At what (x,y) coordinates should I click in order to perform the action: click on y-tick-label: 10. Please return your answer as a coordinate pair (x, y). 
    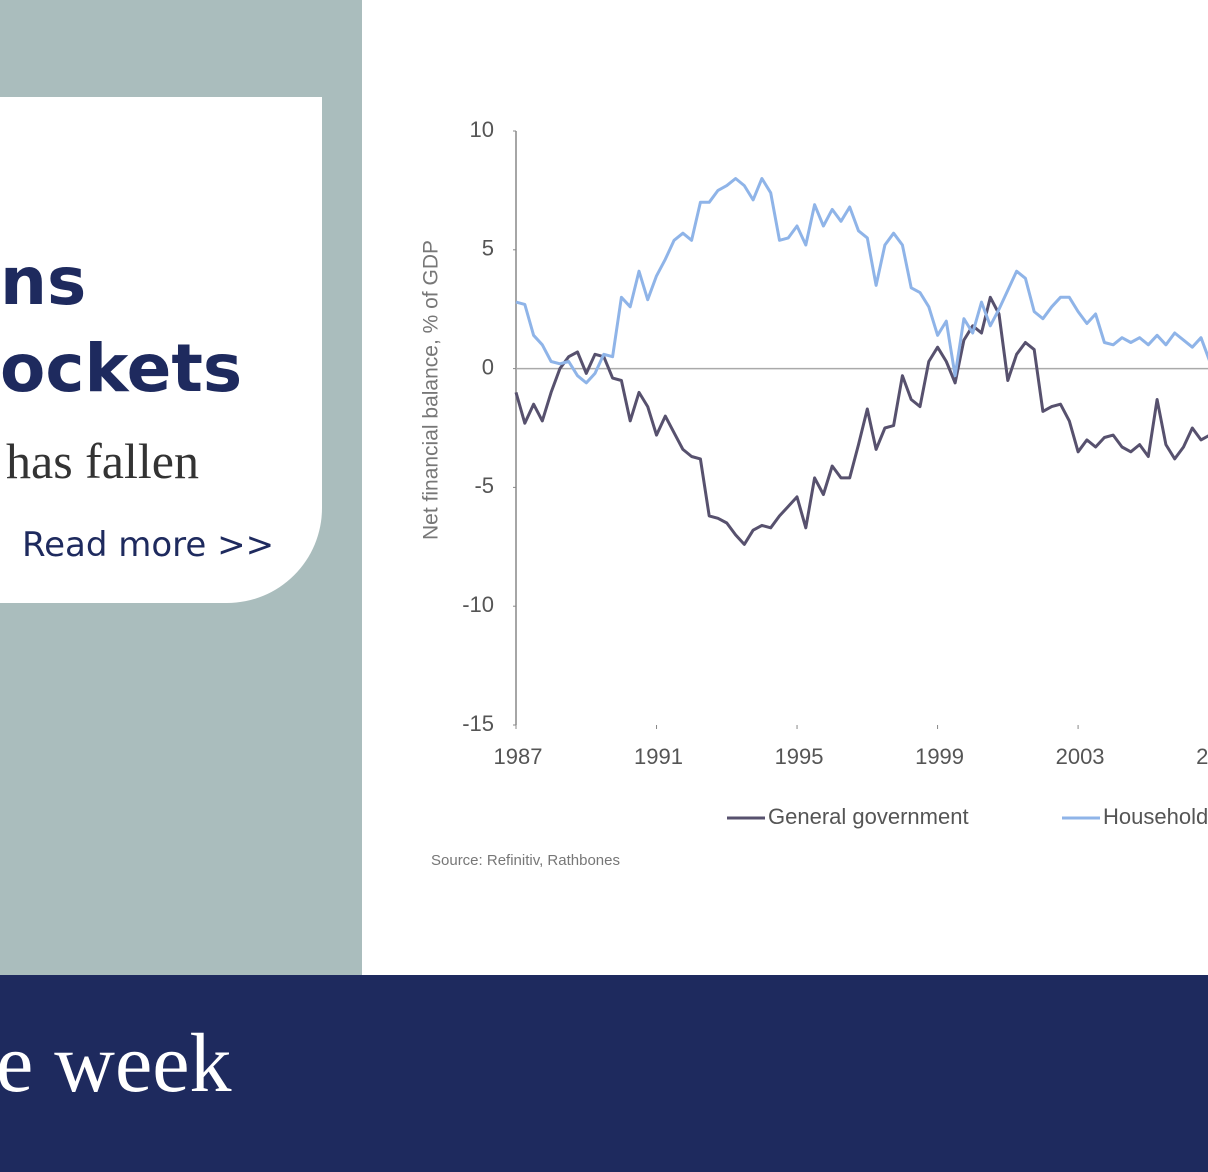
    Looking at the image, I should click on (482, 129).